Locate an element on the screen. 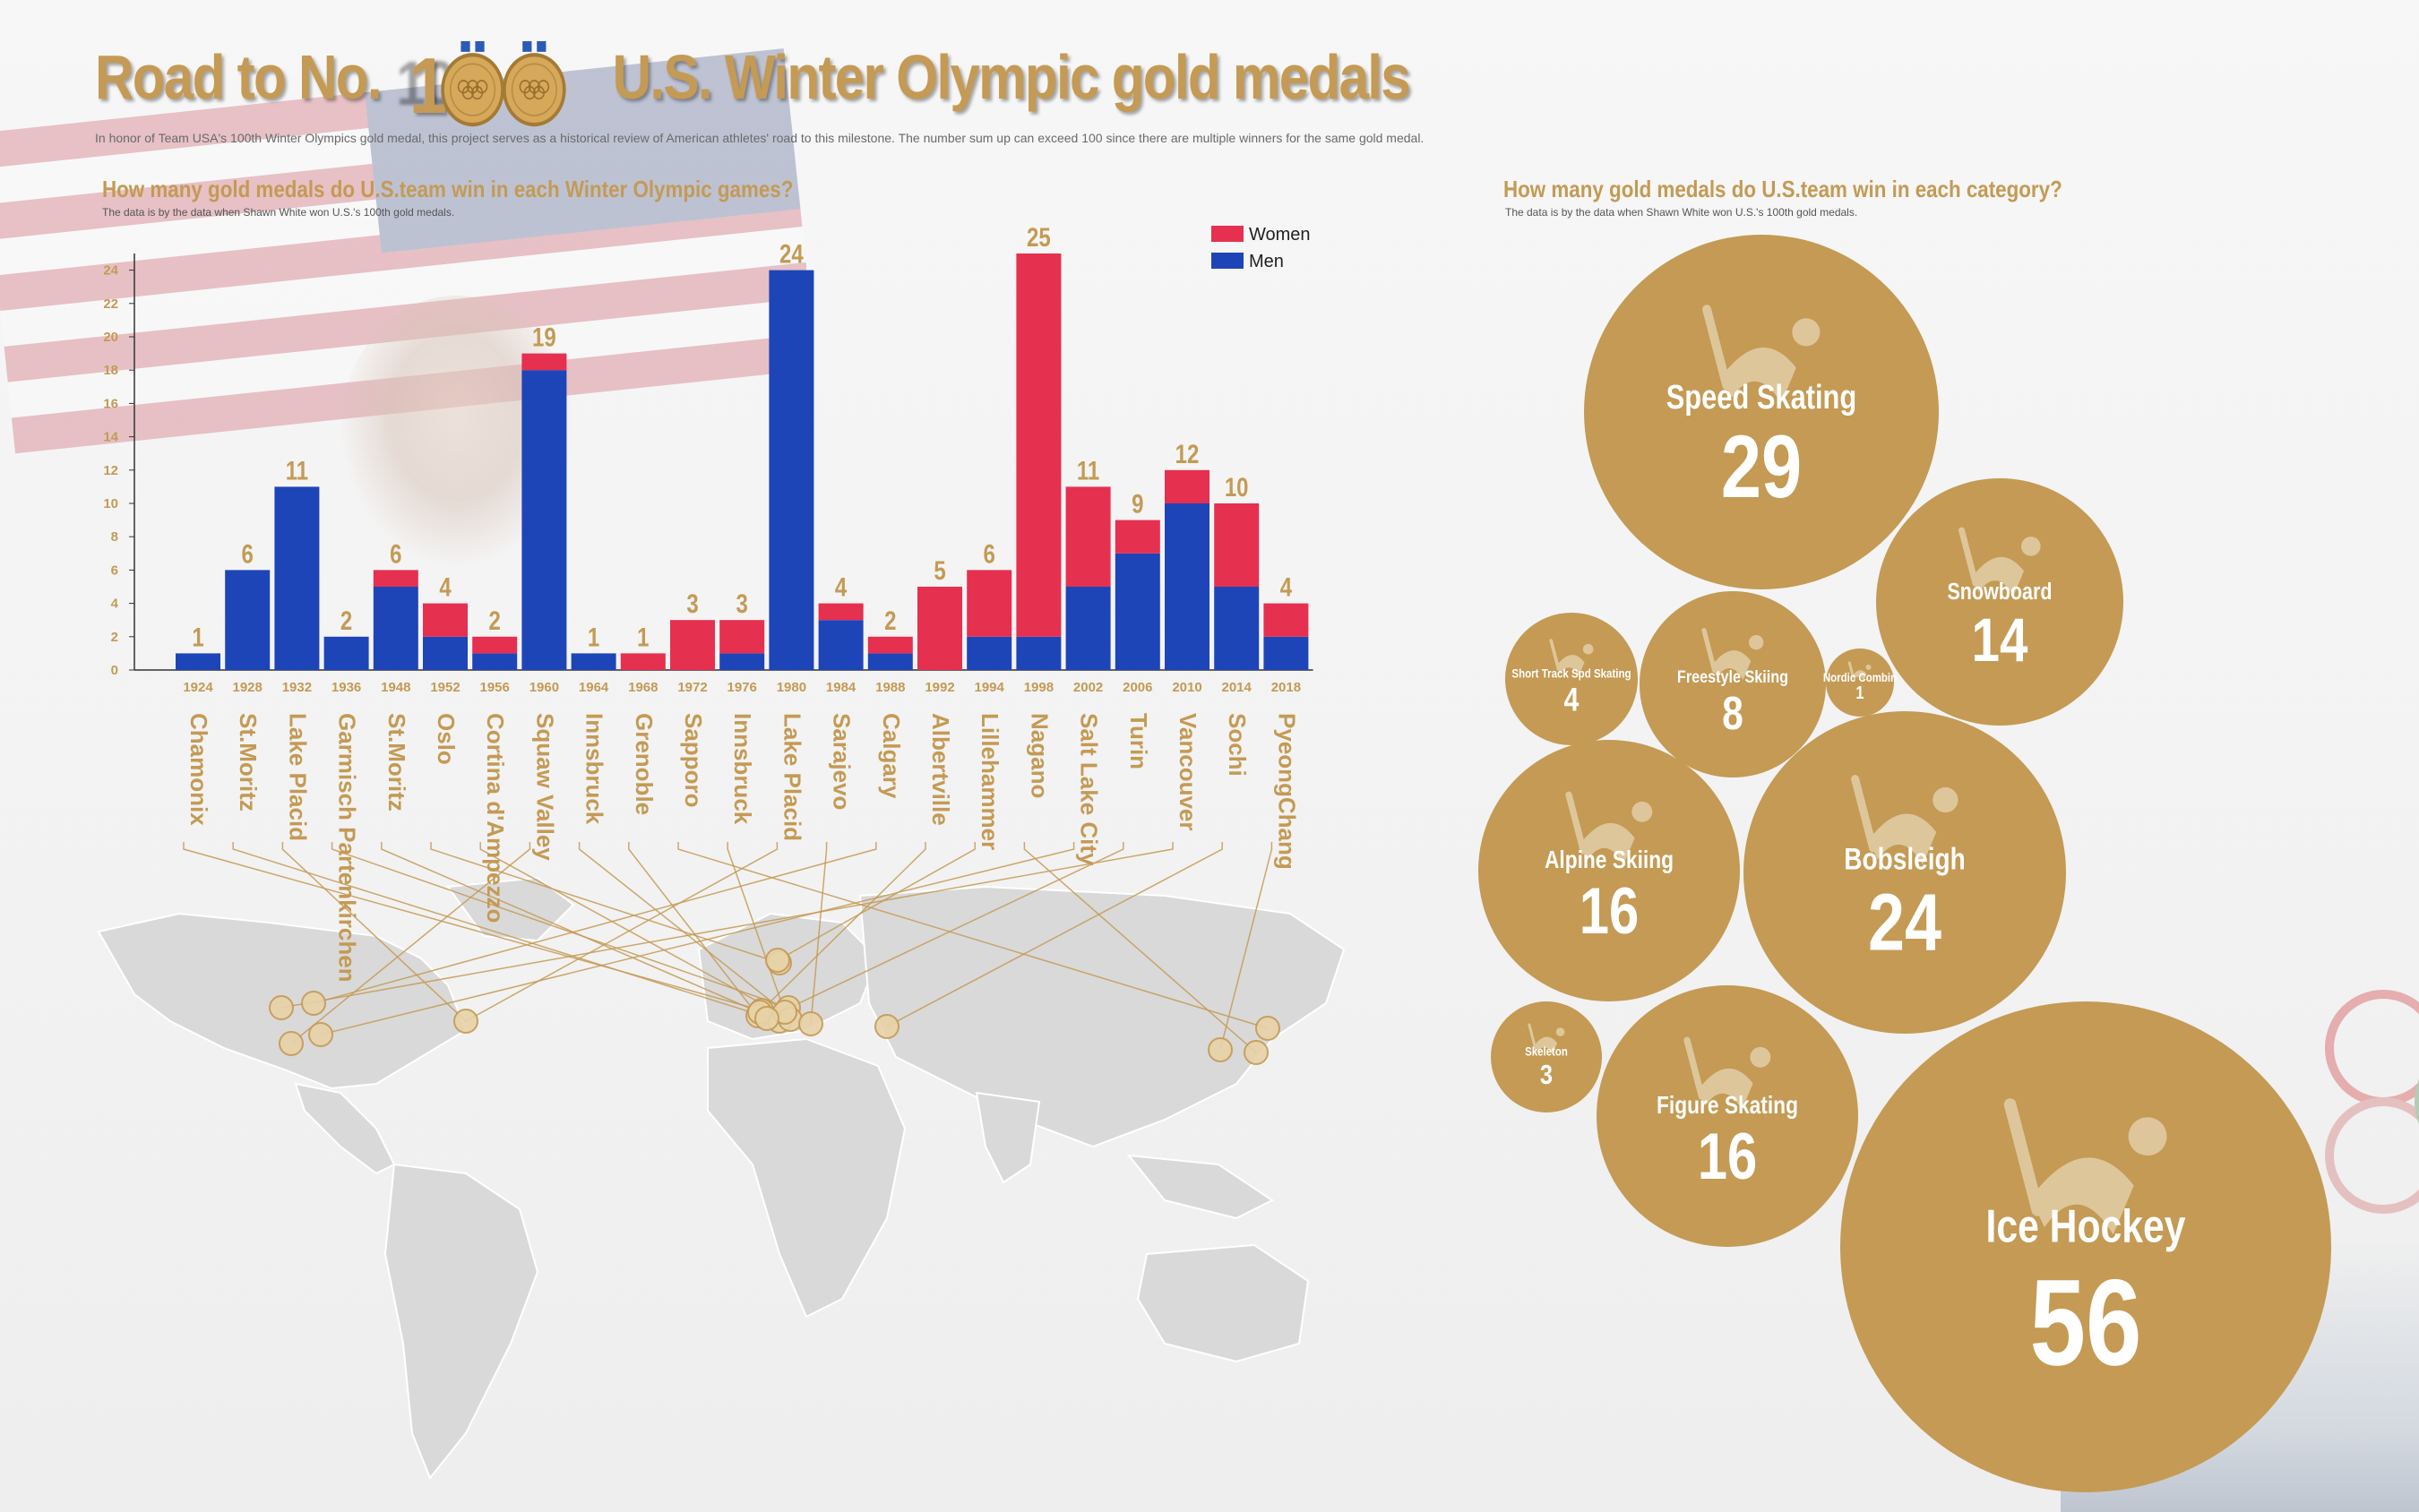 This screenshot has width=2419, height=1512. bar-total-label: 9 is located at coordinates (1137, 504).